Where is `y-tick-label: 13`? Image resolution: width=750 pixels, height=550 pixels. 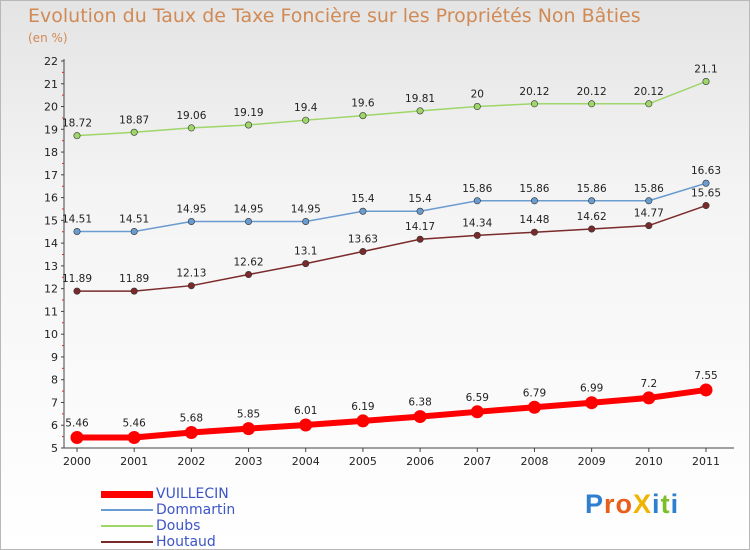
y-tick-label: 13 is located at coordinates (51, 266).